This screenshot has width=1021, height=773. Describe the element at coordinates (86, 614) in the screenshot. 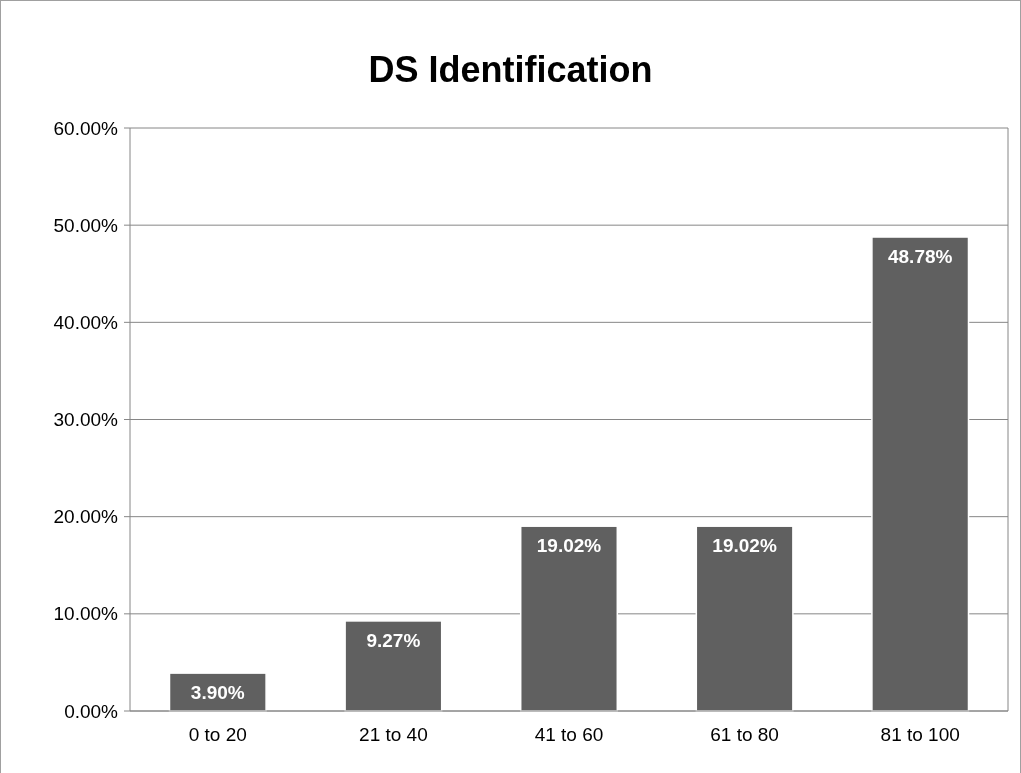

I see `y-tick-label: 10.00%` at that location.